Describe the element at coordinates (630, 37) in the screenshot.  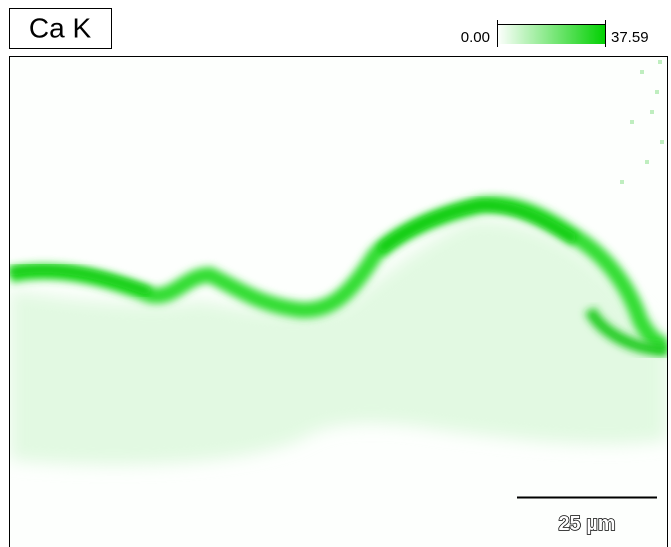
I see `colorbar-max: 37.59` at that location.